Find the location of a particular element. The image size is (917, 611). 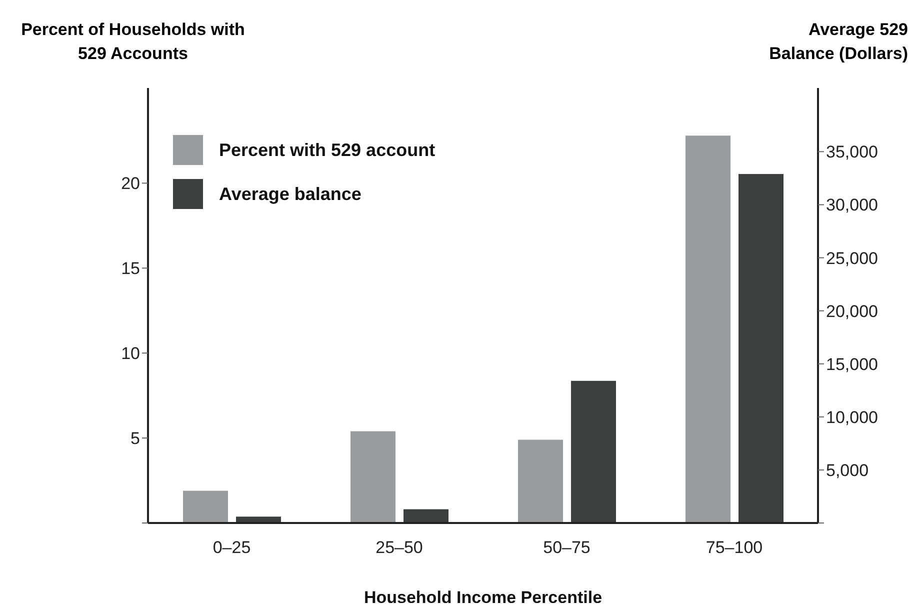

y-axis-title: Percent of Households with 529 Accounts is located at coordinates (133, 42).